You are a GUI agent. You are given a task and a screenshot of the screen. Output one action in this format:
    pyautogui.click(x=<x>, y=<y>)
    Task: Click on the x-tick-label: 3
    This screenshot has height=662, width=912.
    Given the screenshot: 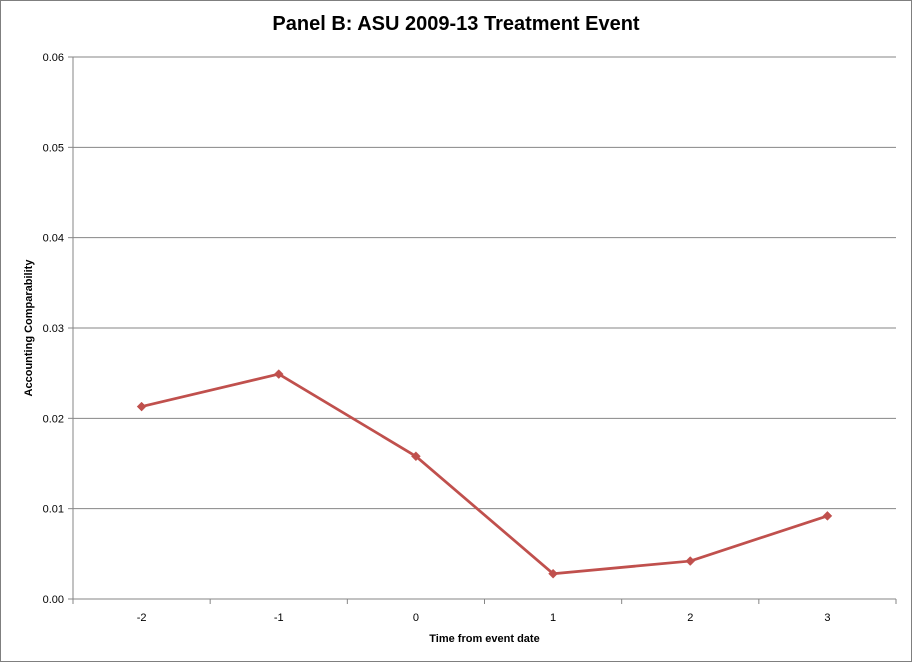 What is the action you would take?
    pyautogui.click(x=827, y=618)
    